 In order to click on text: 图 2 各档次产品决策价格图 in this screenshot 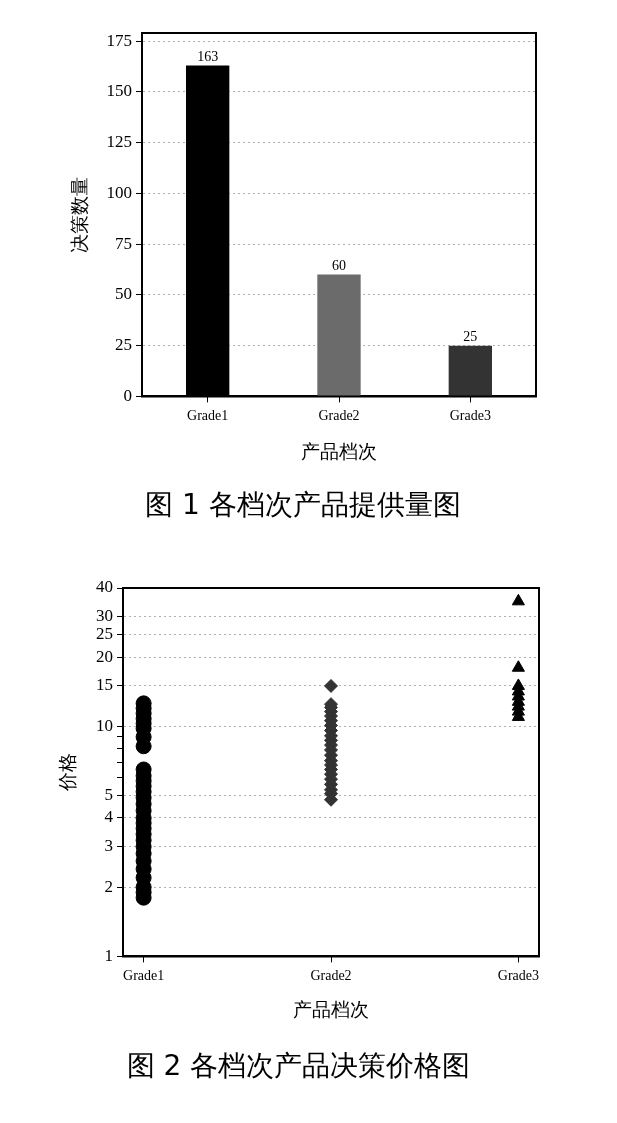, I will do `click(298, 1066)`.